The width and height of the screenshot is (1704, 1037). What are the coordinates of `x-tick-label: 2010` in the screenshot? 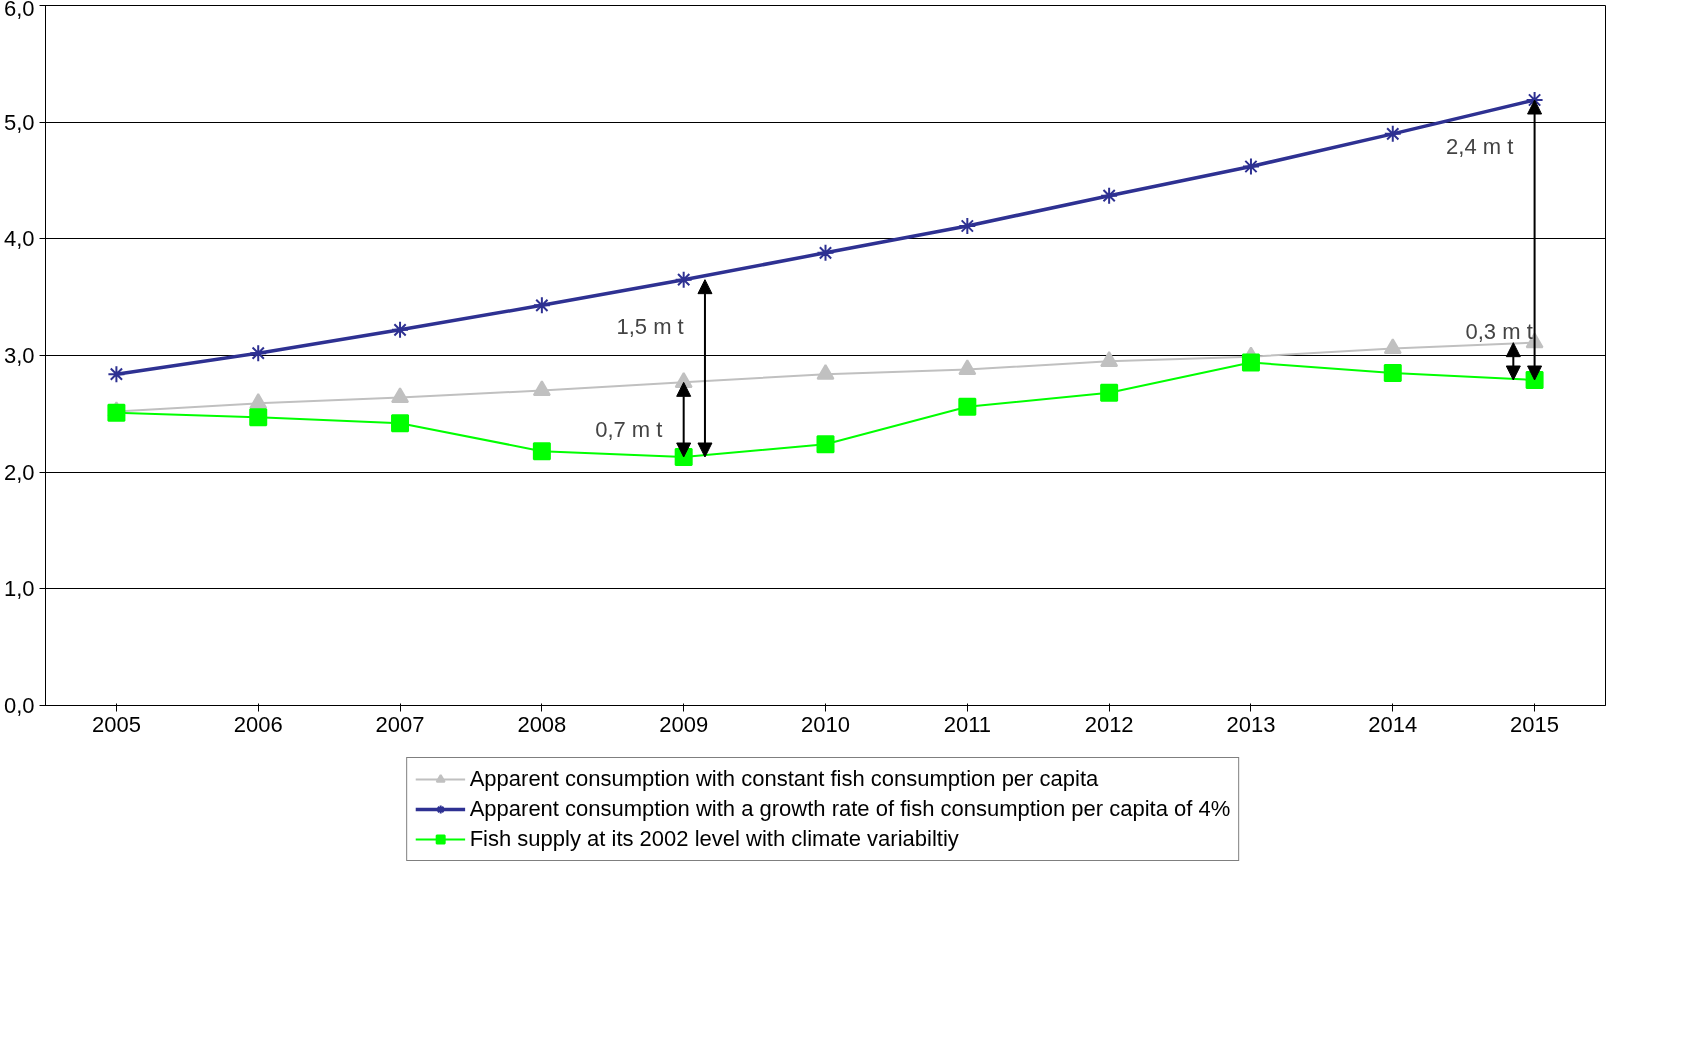 It's located at (825, 724).